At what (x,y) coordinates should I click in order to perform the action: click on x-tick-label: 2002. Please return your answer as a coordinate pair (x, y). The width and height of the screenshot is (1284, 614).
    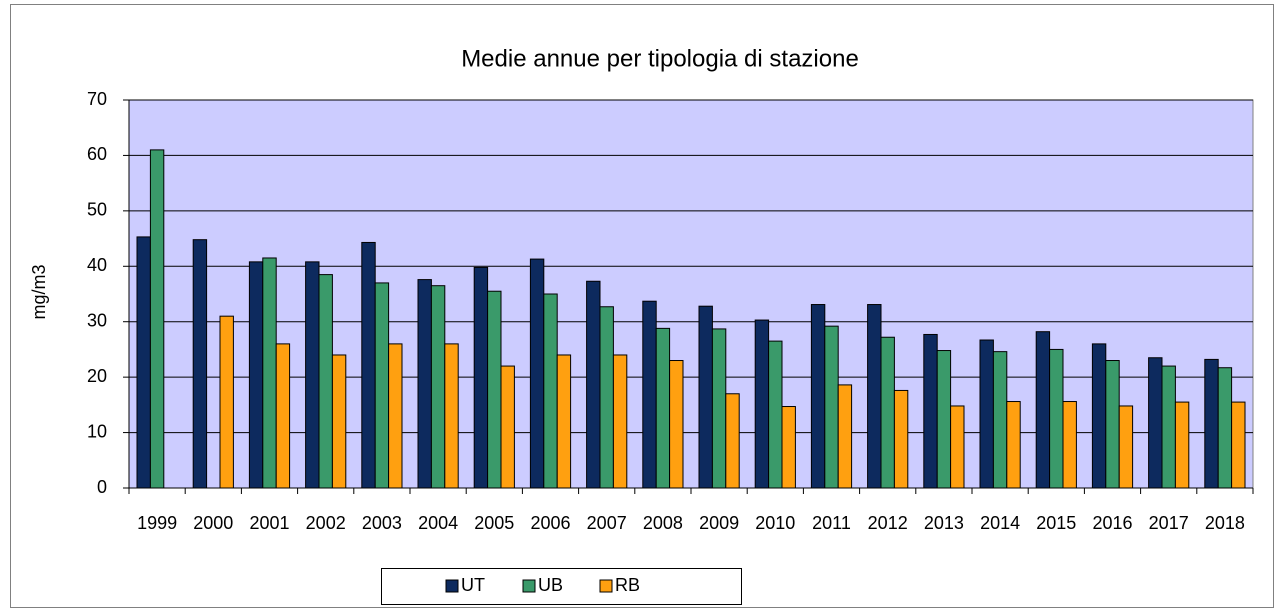
    Looking at the image, I should click on (326, 523).